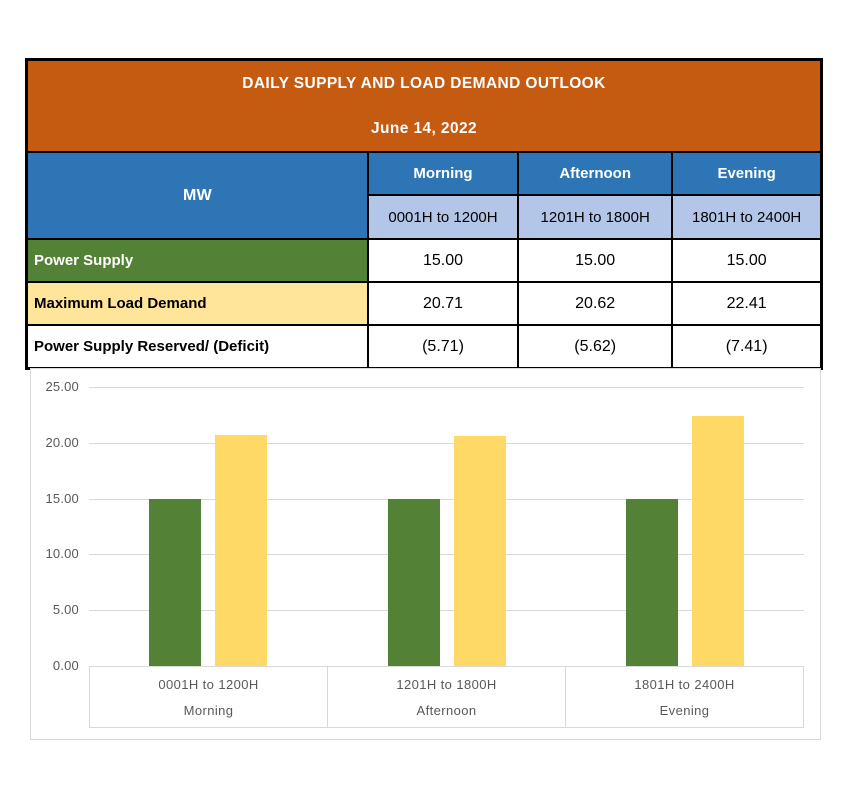  Describe the element at coordinates (651, 582) in the screenshot. I see `bar-power-supply-evening` at that location.